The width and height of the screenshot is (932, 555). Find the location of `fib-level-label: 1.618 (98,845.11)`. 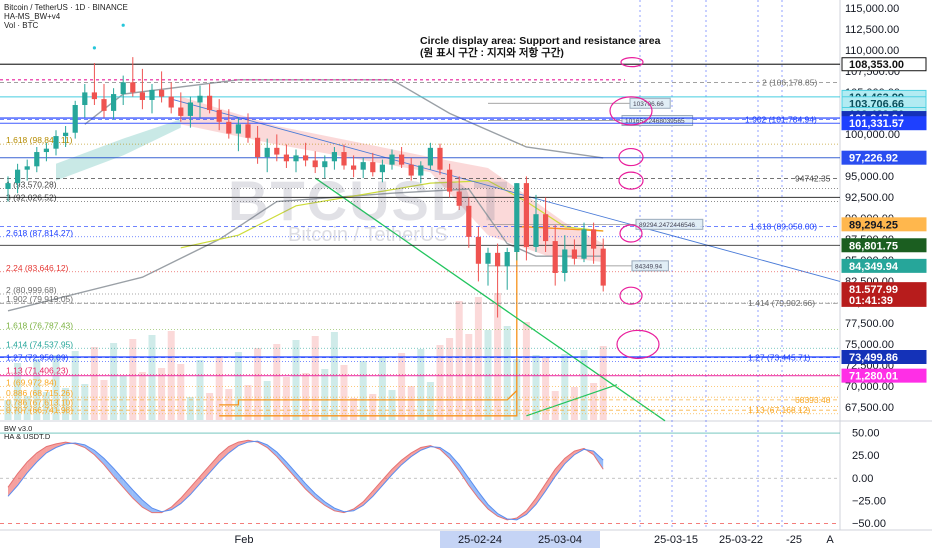

fib-level-label: 1.618 (98,845.11) is located at coordinates (39, 140).